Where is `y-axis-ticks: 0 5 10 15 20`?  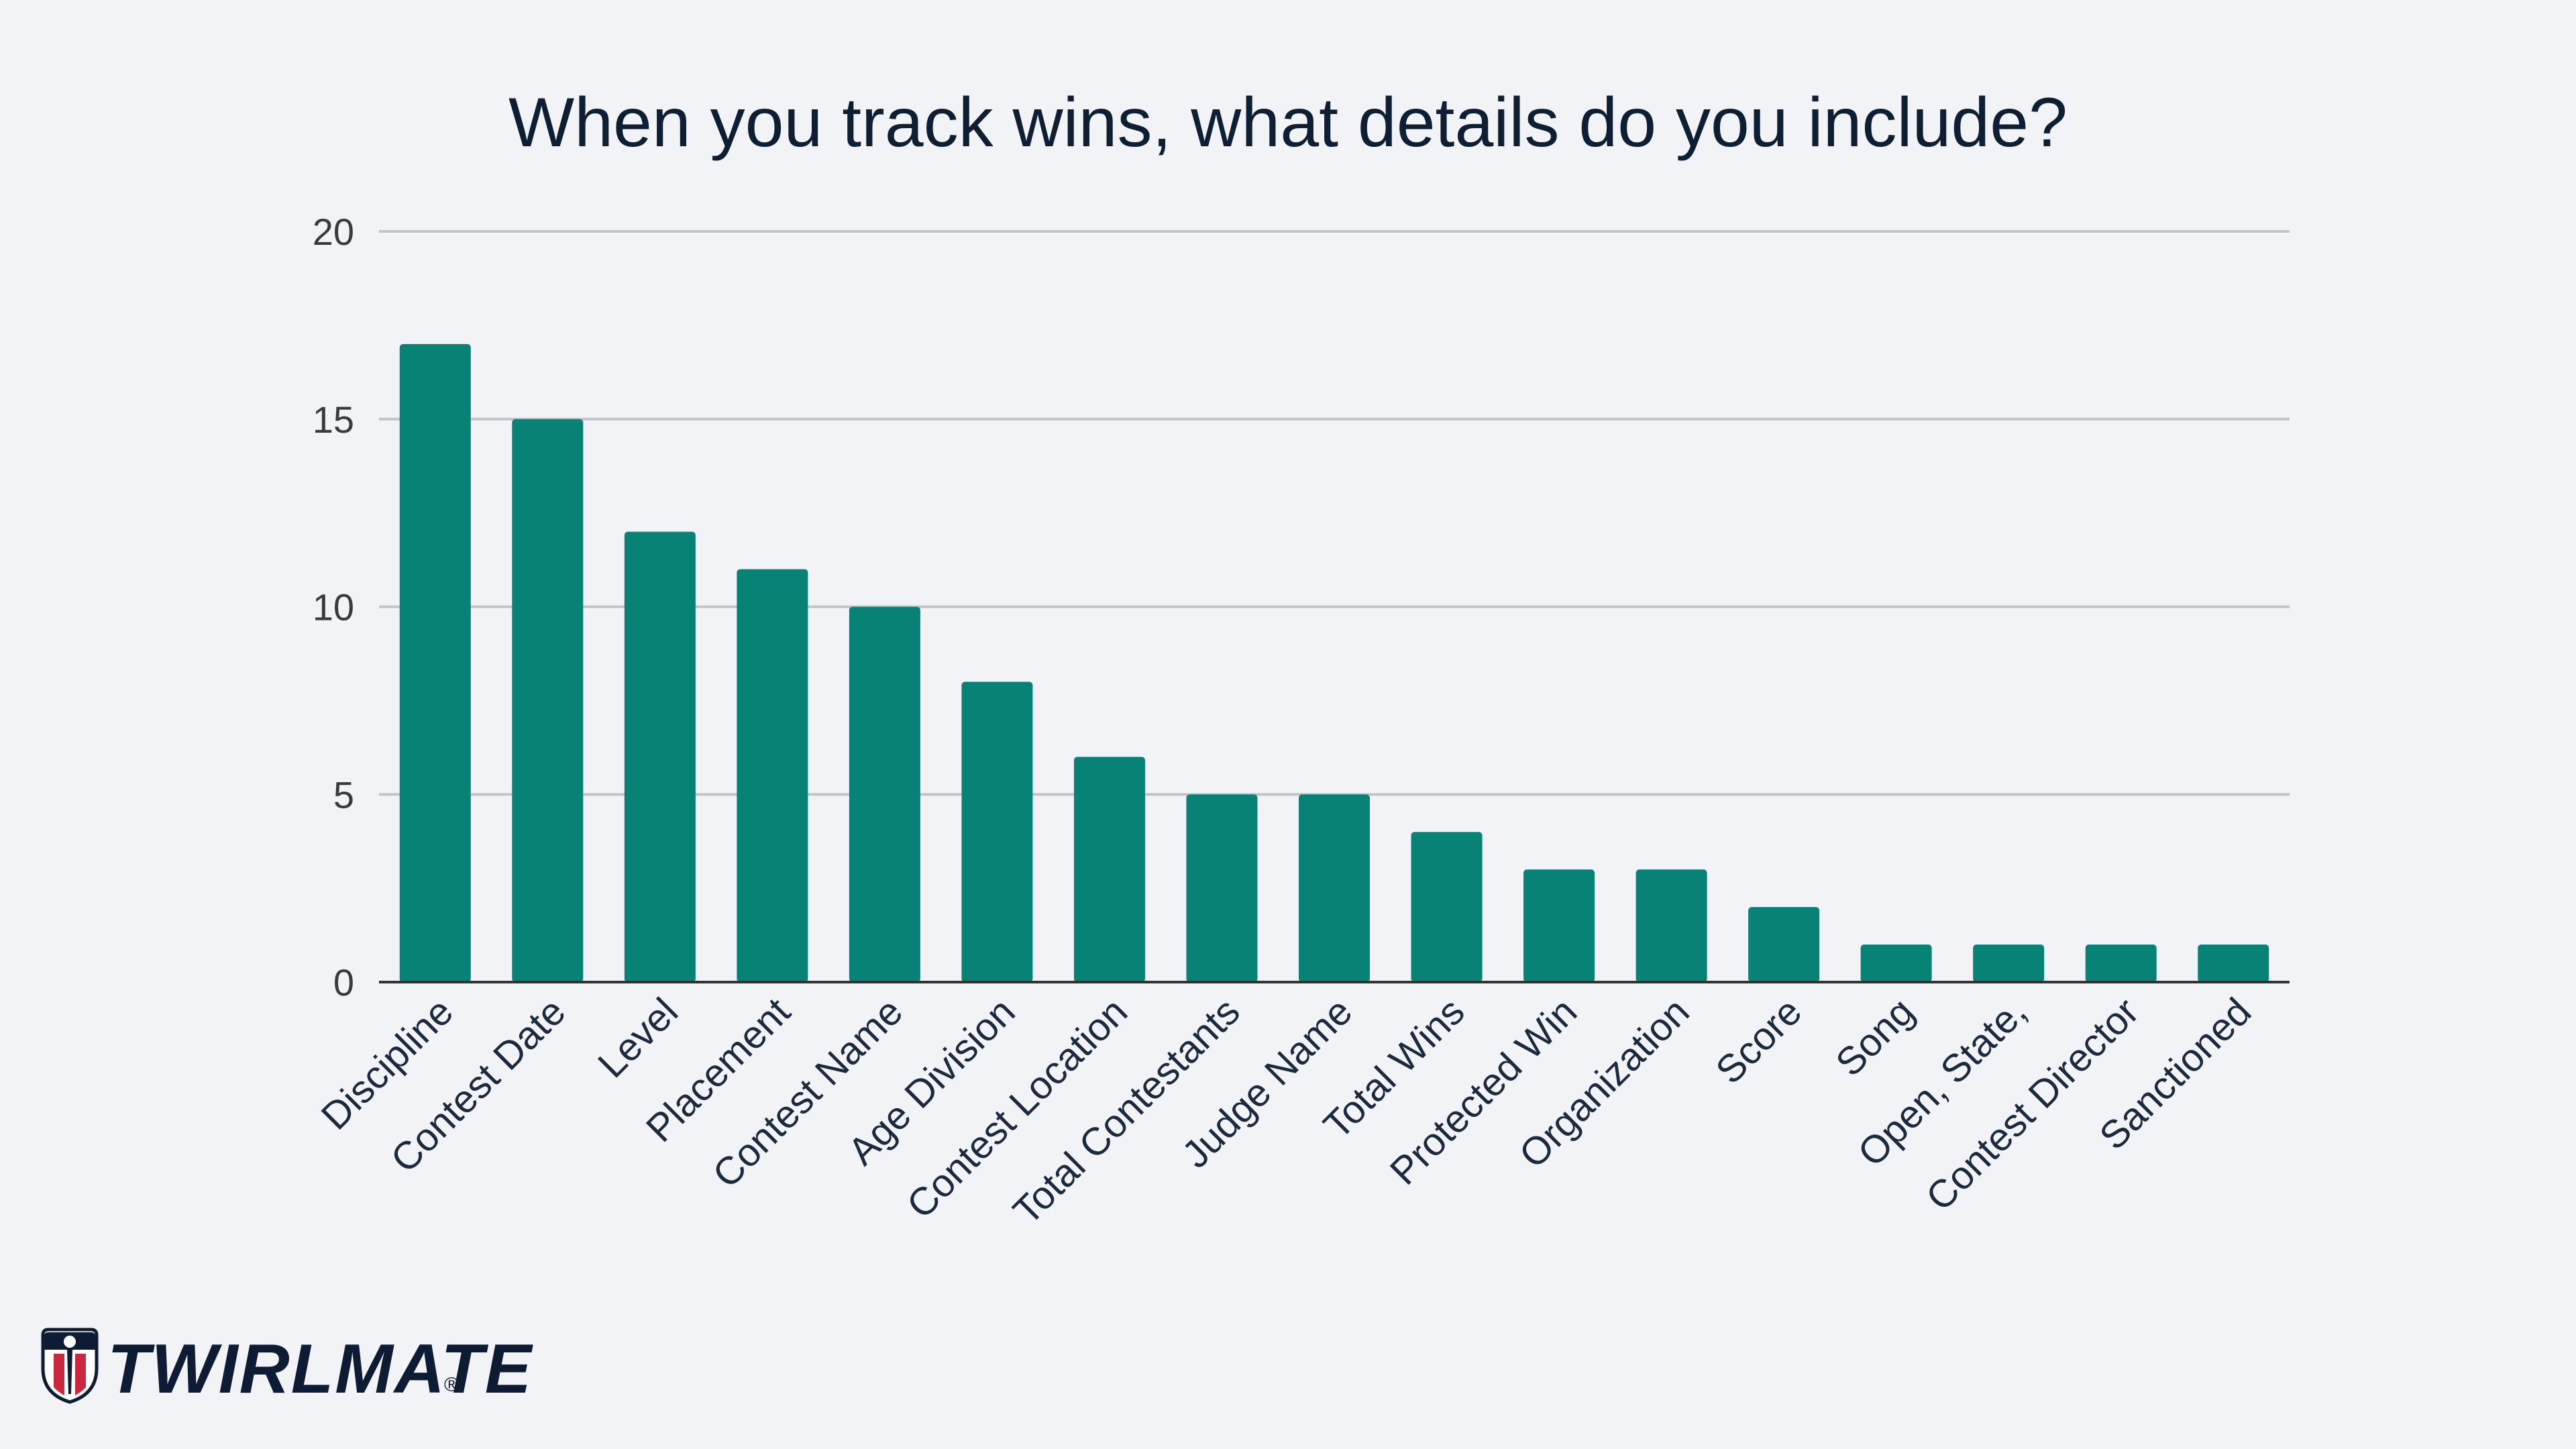
y-axis-ticks: 0 5 10 15 20 is located at coordinates (333, 607).